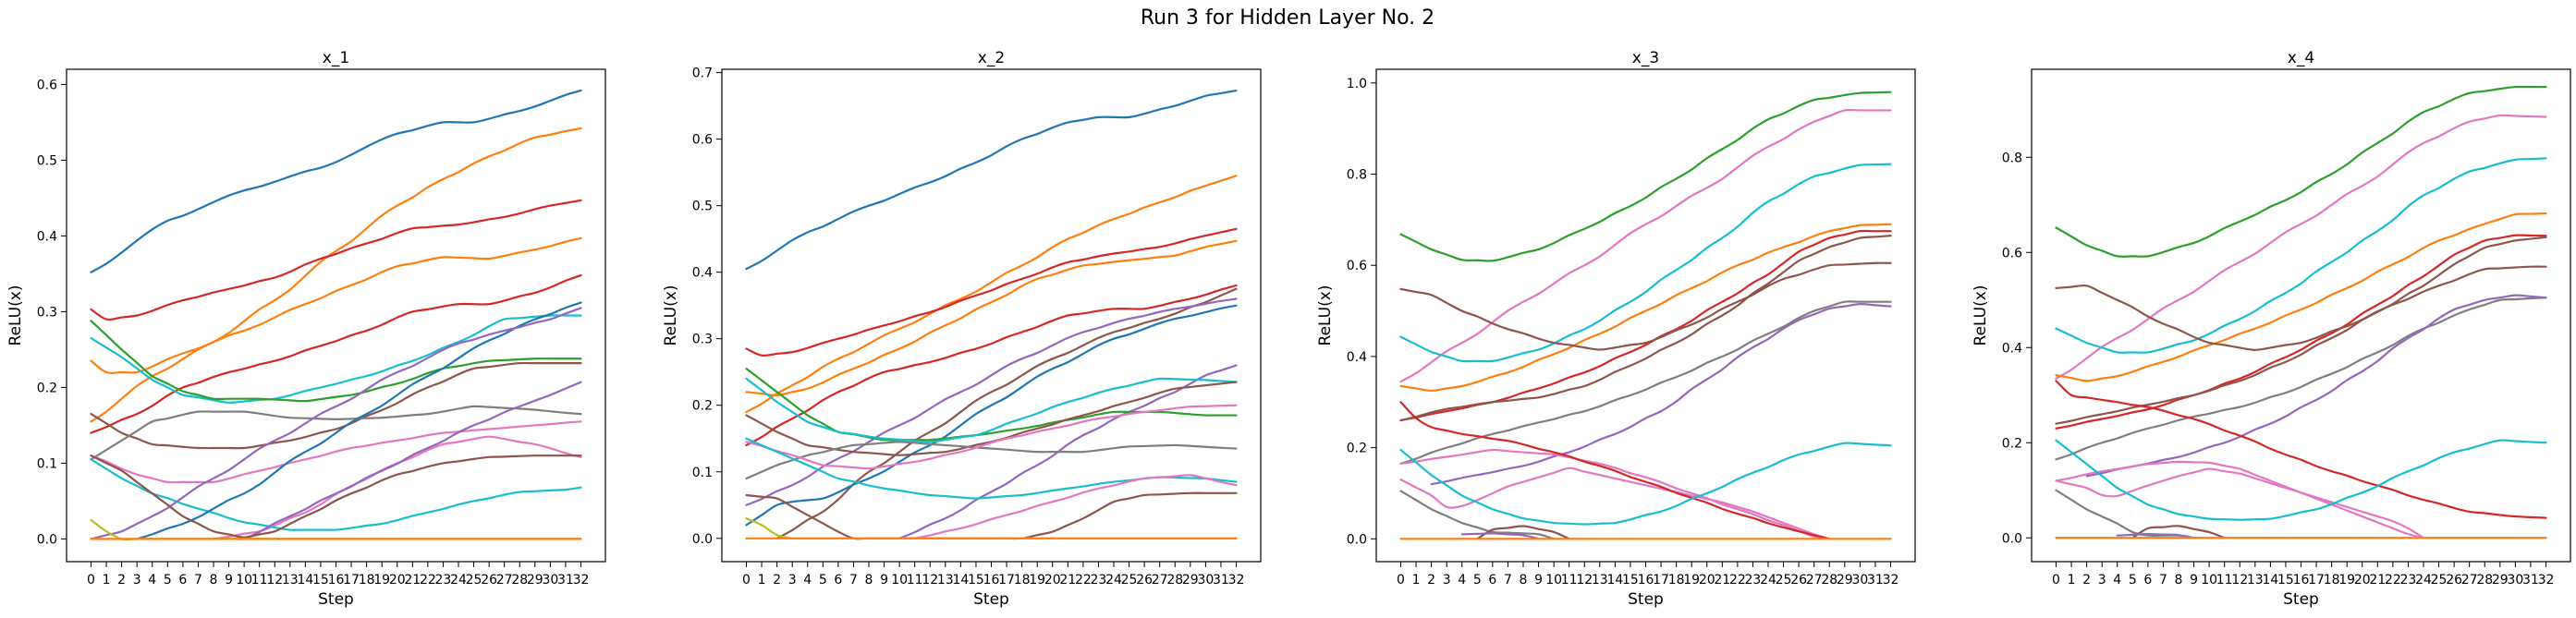 The width and height of the screenshot is (2576, 618). I want to click on x-tick-label: 12, so click(2239, 580).